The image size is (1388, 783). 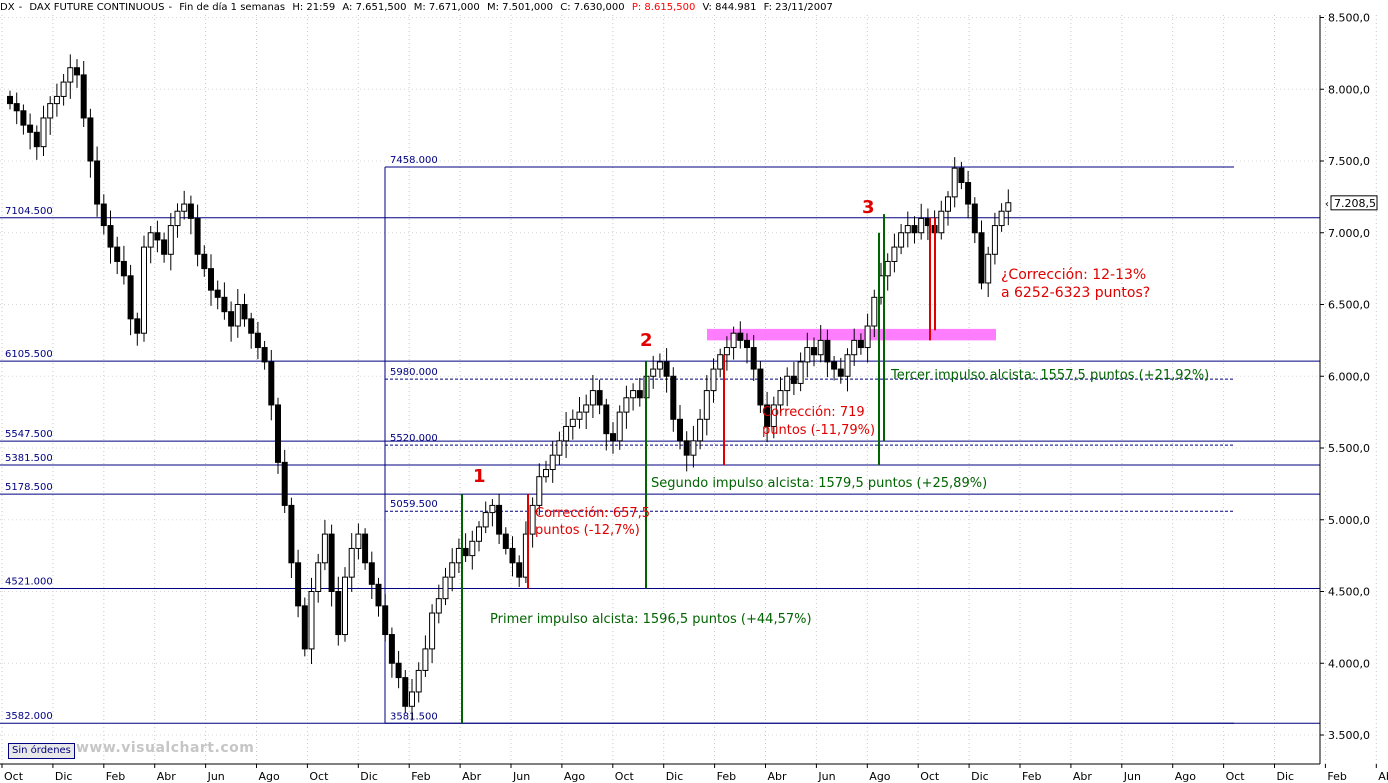 What do you see at coordinates (930, 776) in the screenshot?
I see `x-tick-label: Oct` at bounding box center [930, 776].